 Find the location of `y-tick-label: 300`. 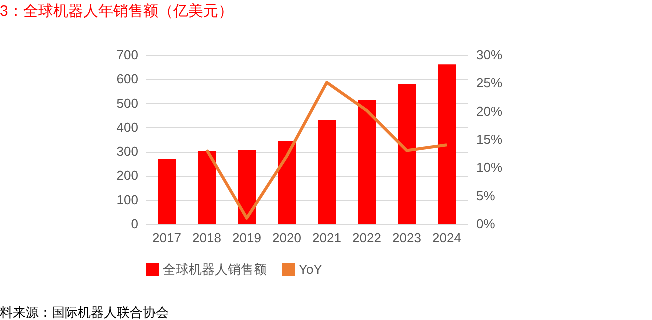

y-tick-label: 300 is located at coordinates (127, 152).